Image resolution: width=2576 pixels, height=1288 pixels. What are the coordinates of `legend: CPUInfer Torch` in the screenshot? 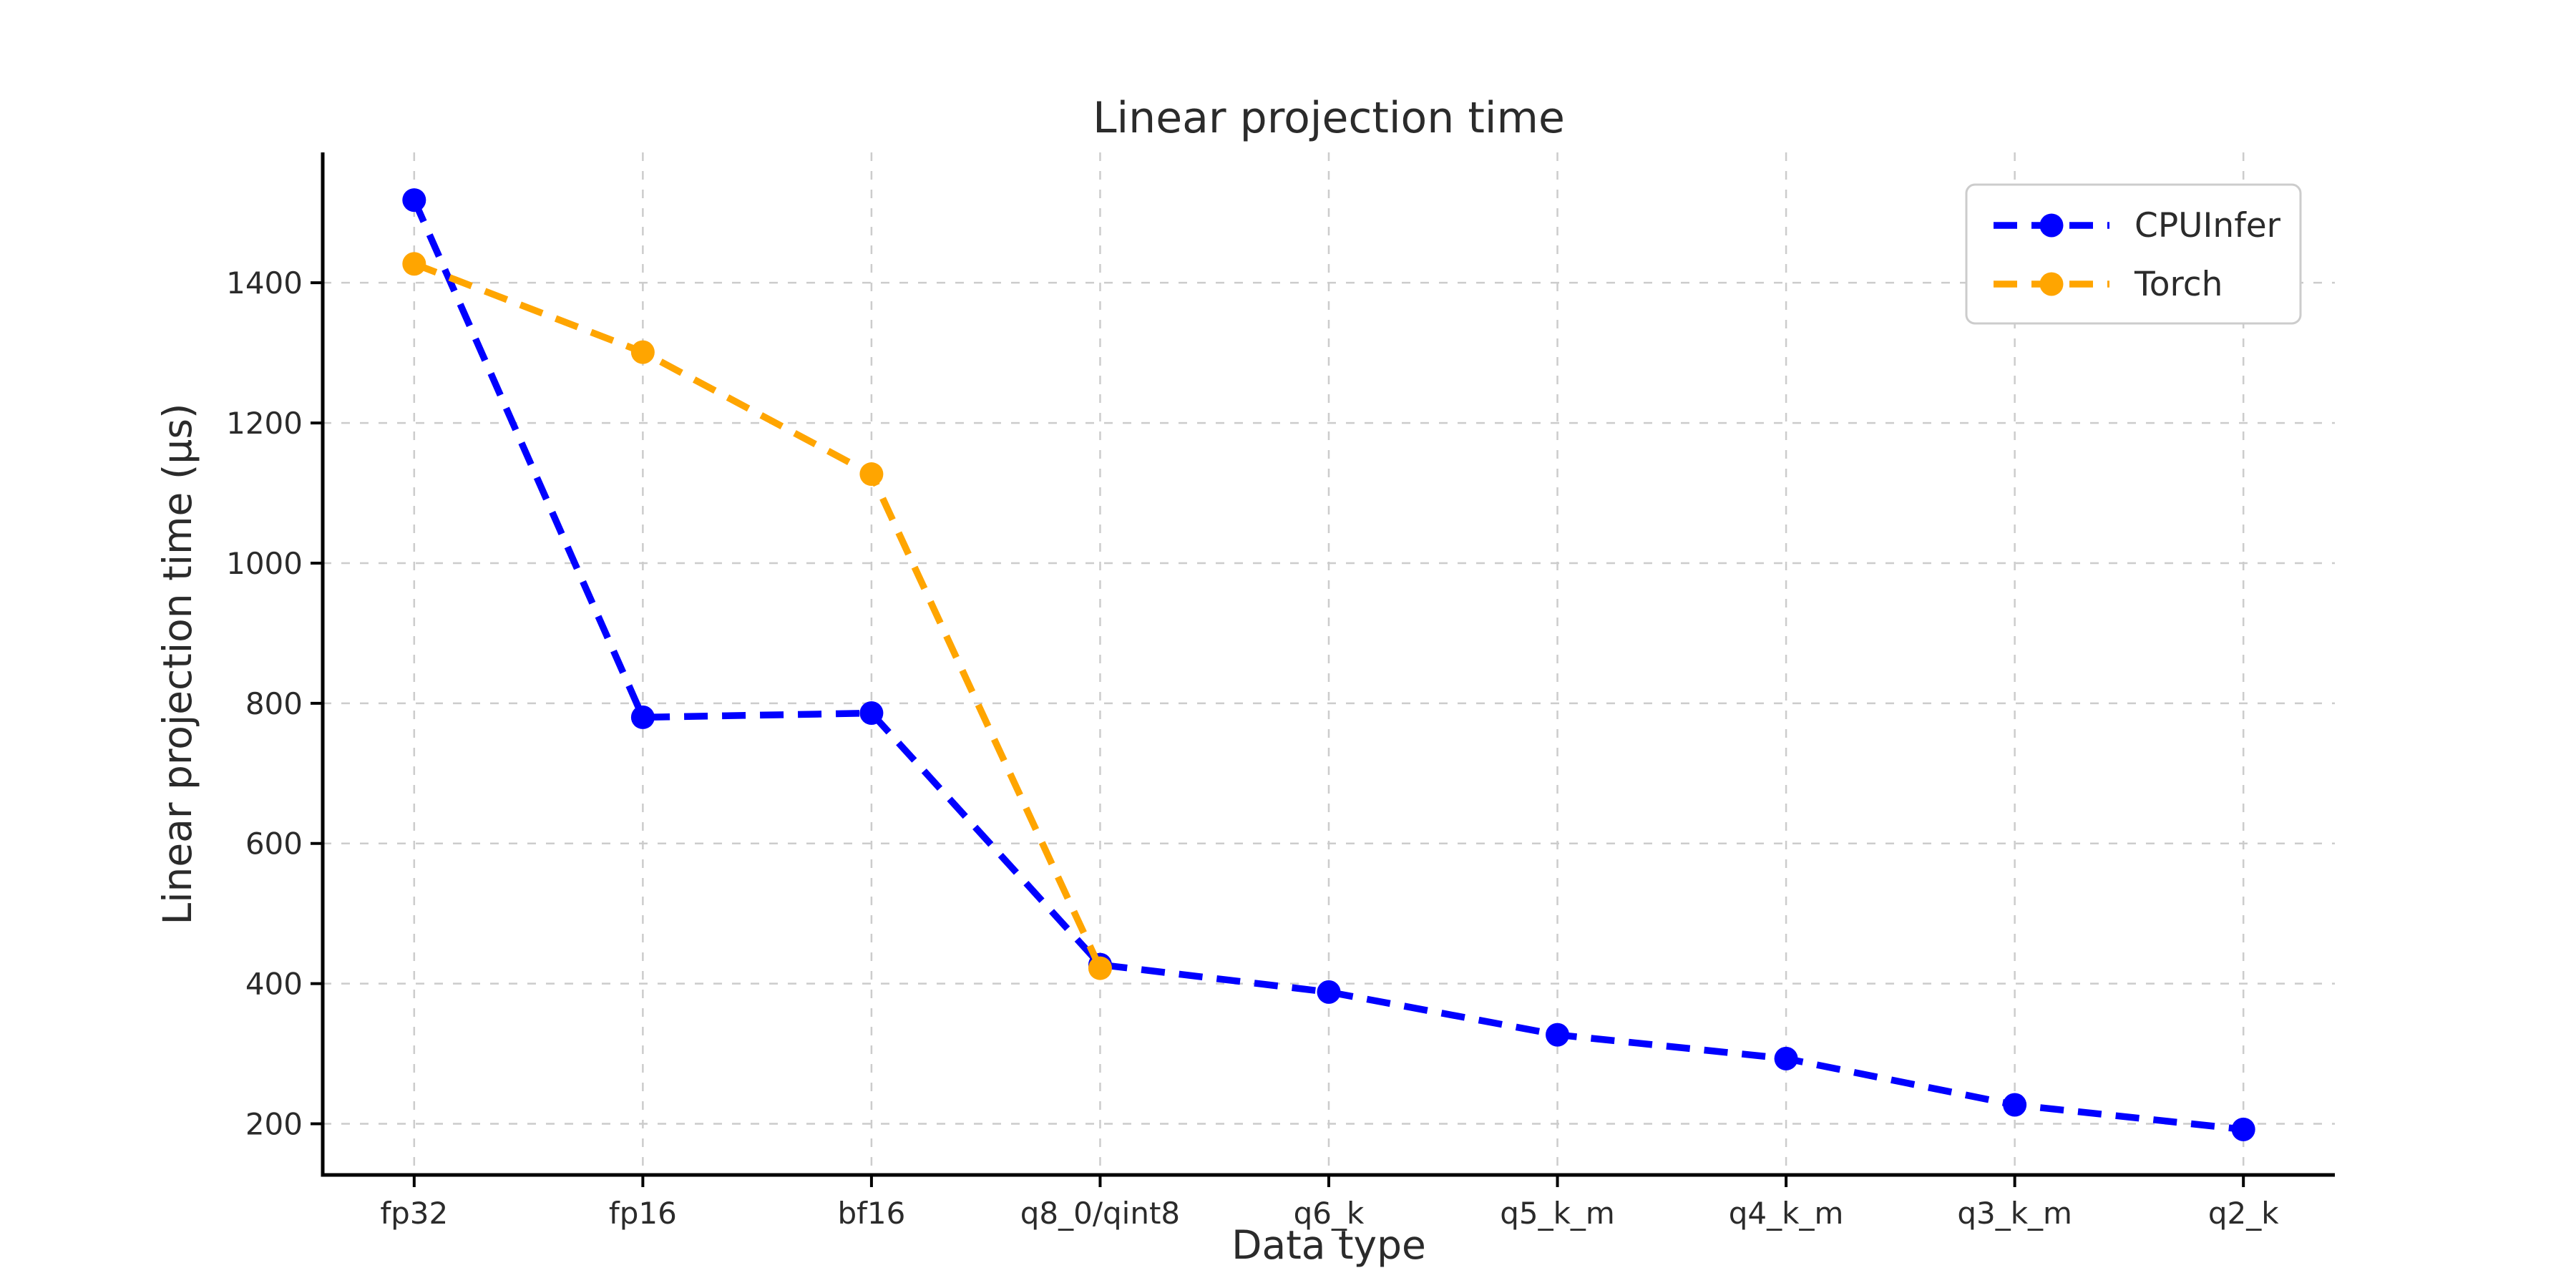 It's located at (2133, 254).